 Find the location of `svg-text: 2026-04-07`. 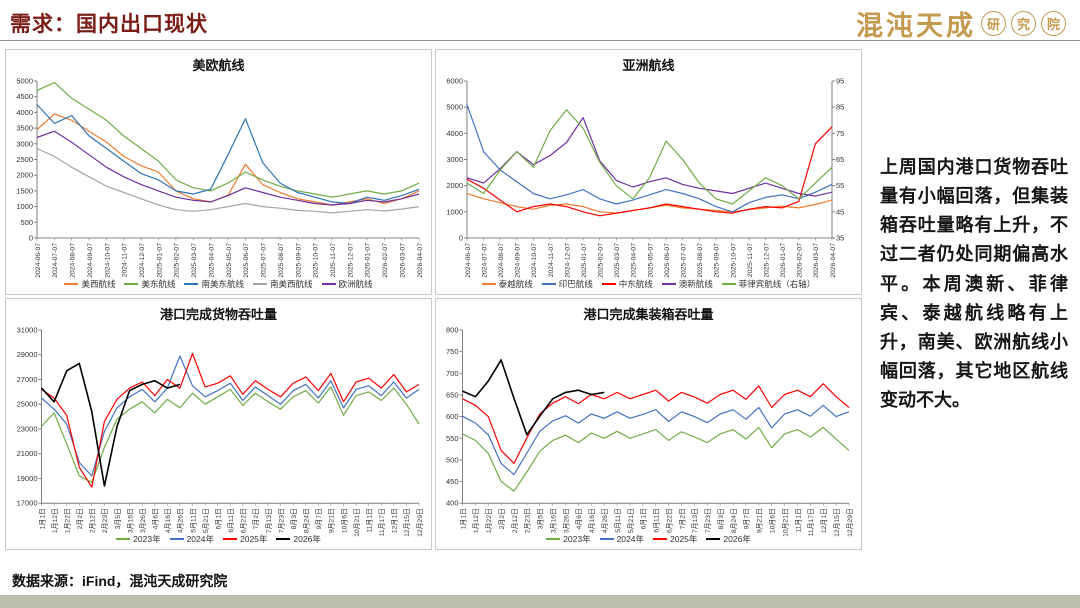

svg-text: 2026-04-07 is located at coordinates (833, 260).